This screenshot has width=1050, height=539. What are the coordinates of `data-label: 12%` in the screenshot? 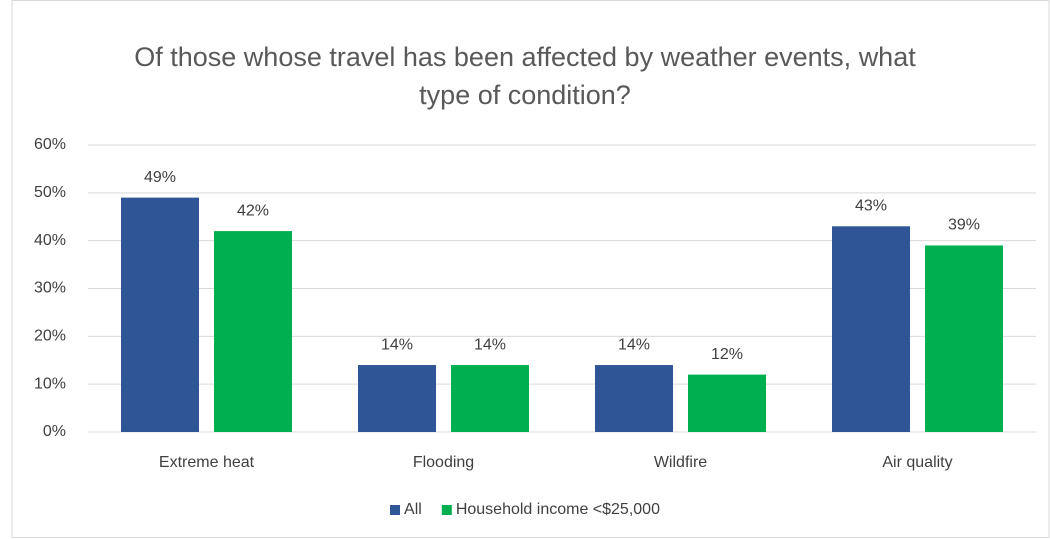 It's located at (727, 354).